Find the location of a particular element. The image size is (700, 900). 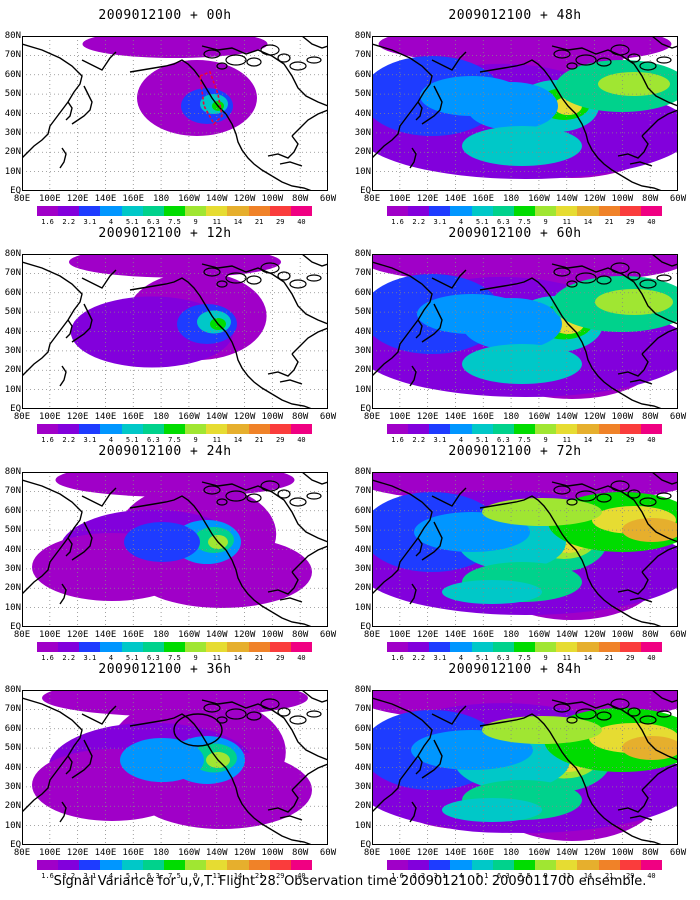

panel-title: 2009012100 + 12h is located at coordinates (165, 233).